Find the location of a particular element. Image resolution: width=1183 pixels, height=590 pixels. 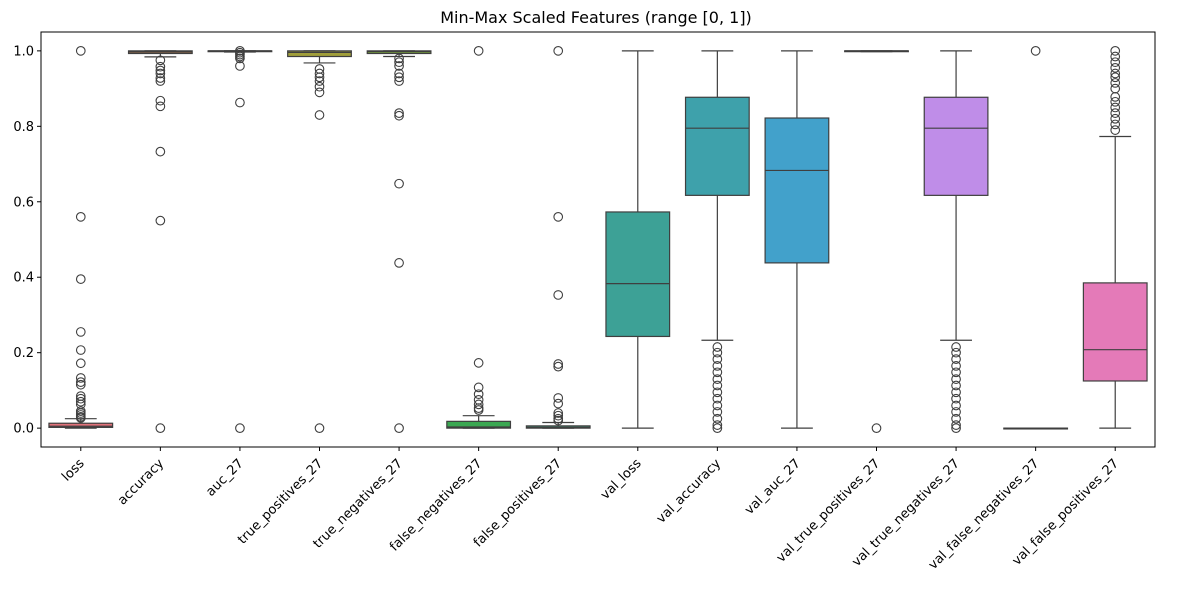

y-tick-label: 0.0 is located at coordinates (23, 429).